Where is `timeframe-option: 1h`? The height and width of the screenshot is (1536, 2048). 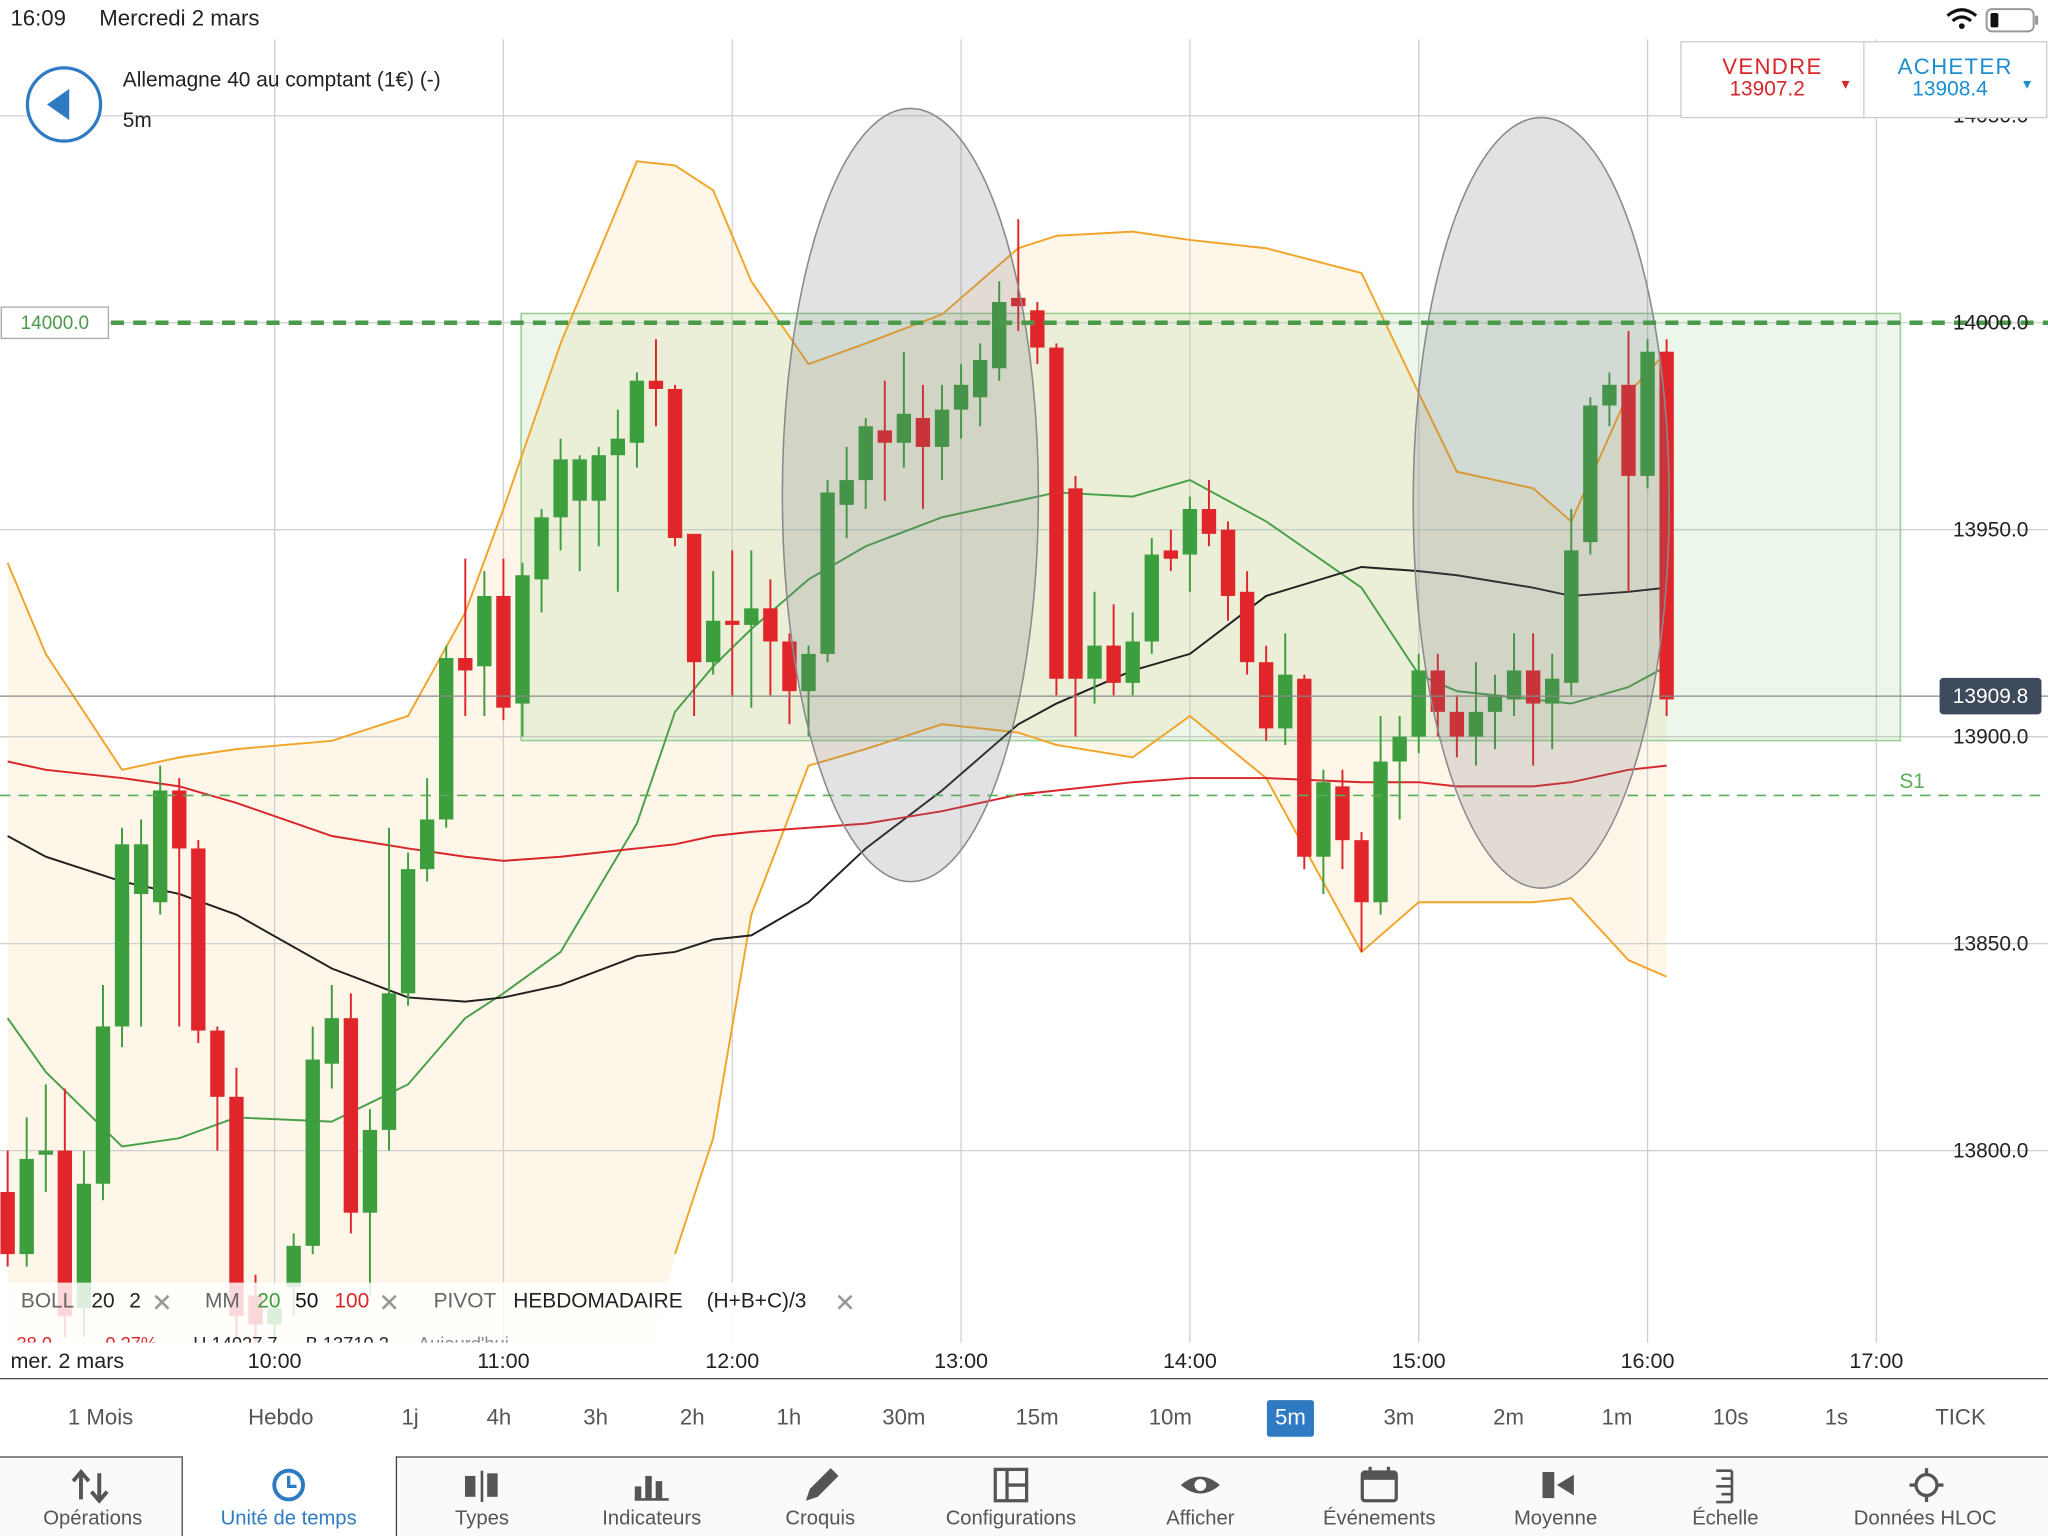
timeframe-option: 1h is located at coordinates (789, 1416).